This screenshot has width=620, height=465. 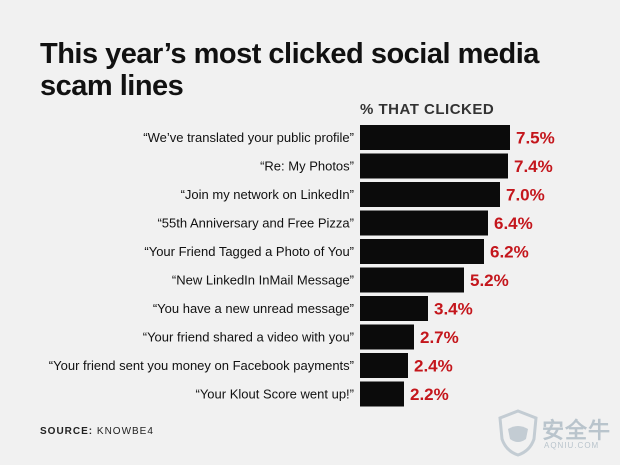 What do you see at coordinates (307, 166) in the screenshot?
I see `category-label: “Re: My Photos”` at bounding box center [307, 166].